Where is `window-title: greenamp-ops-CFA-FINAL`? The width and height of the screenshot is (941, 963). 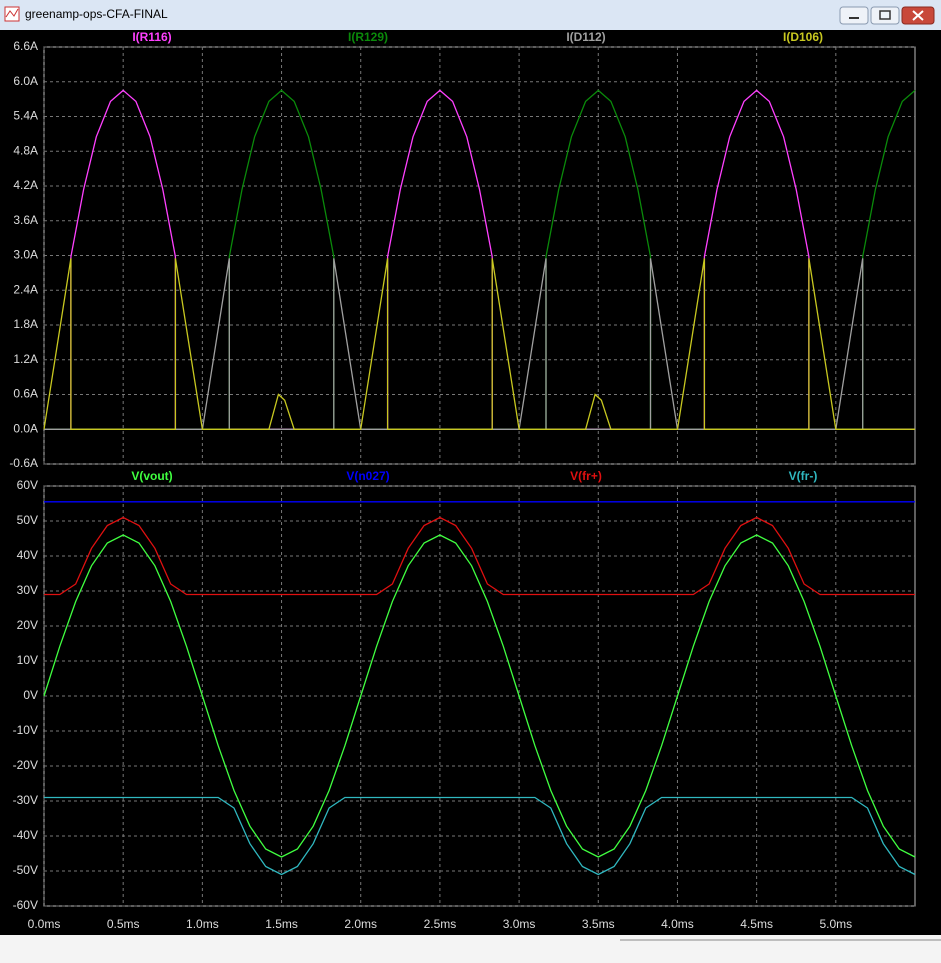
window-title: greenamp-ops-CFA-FINAL is located at coordinates (96, 14).